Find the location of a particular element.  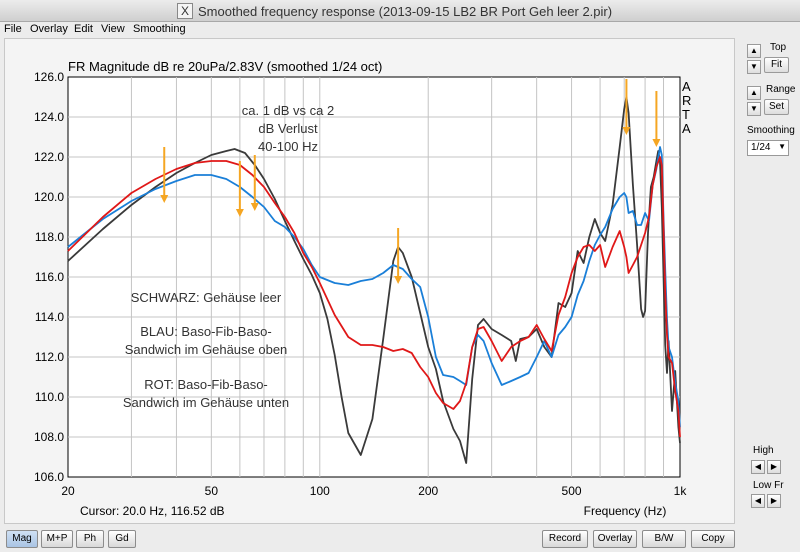

brand-letter-a1: A is located at coordinates (686, 86).